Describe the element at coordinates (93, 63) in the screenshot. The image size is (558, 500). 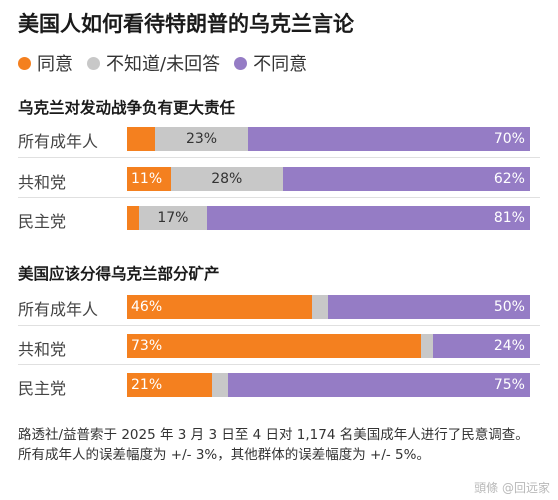
I see `legend-dot-unsure` at that location.